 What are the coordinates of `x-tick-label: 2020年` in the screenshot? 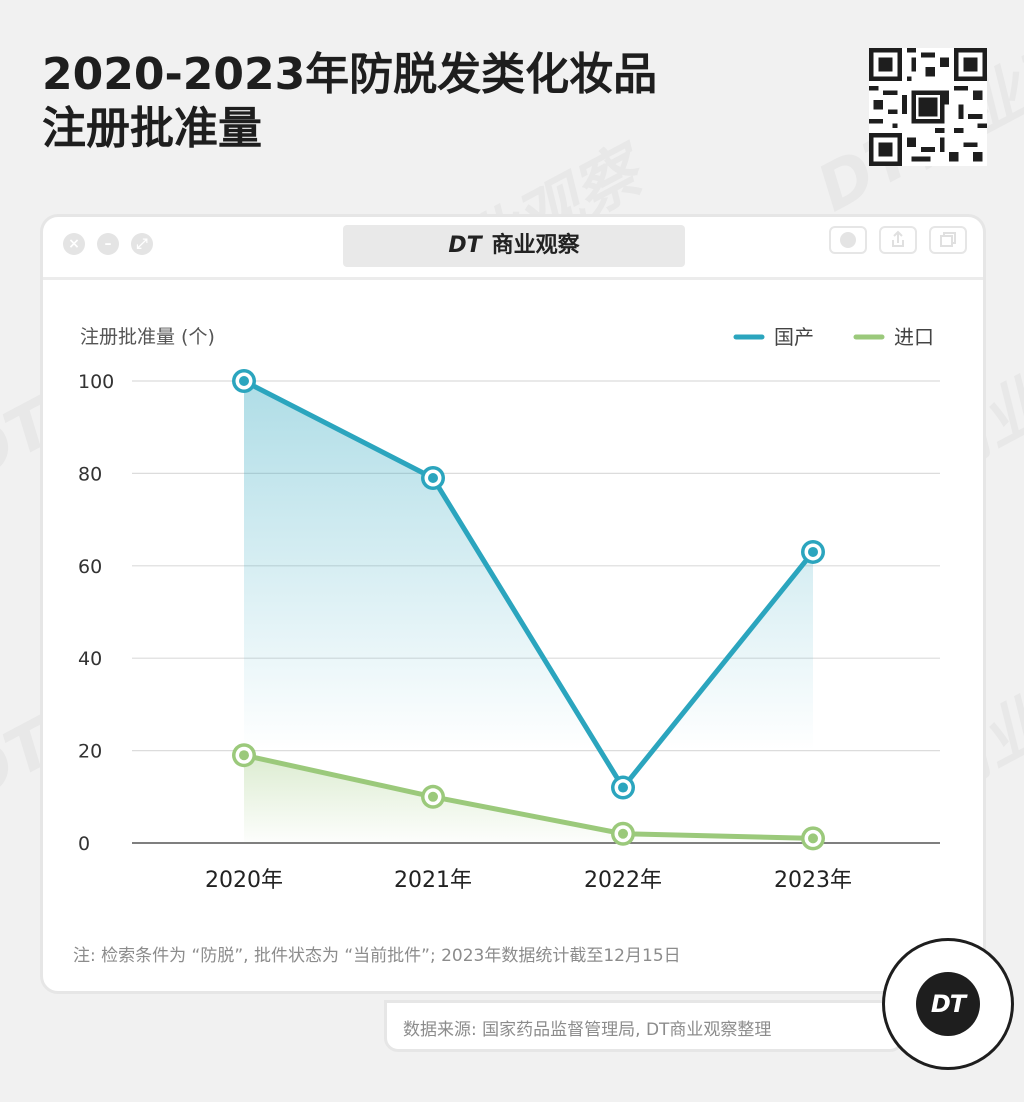 It's located at (244, 880).